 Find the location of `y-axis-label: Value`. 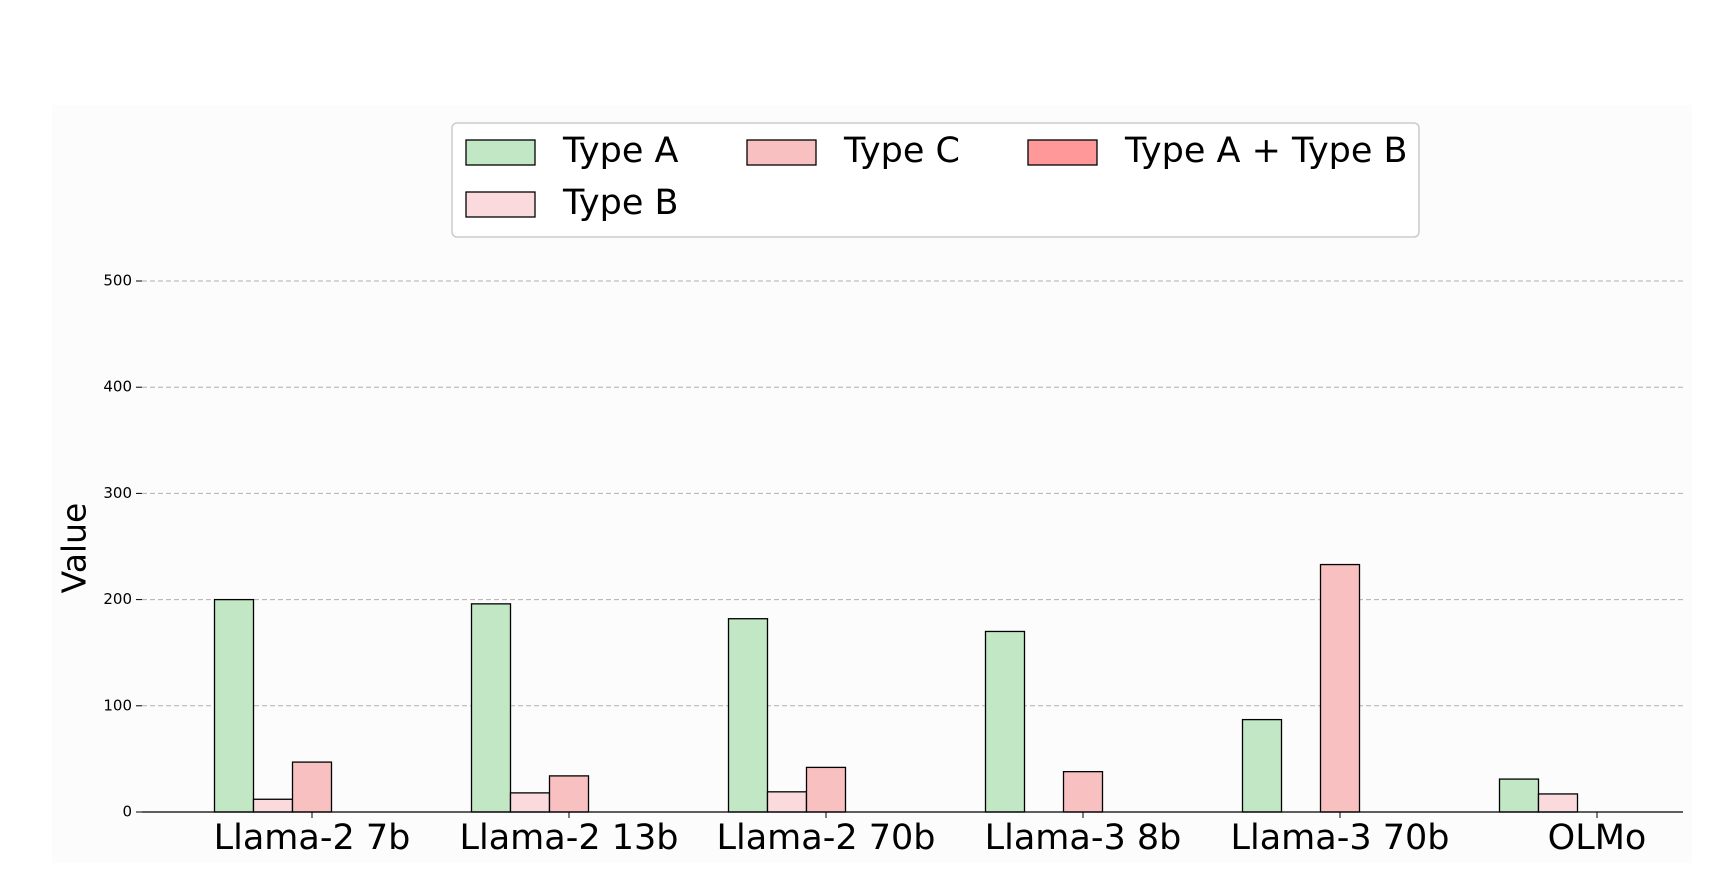

y-axis-label: Value is located at coordinates (74, 548).